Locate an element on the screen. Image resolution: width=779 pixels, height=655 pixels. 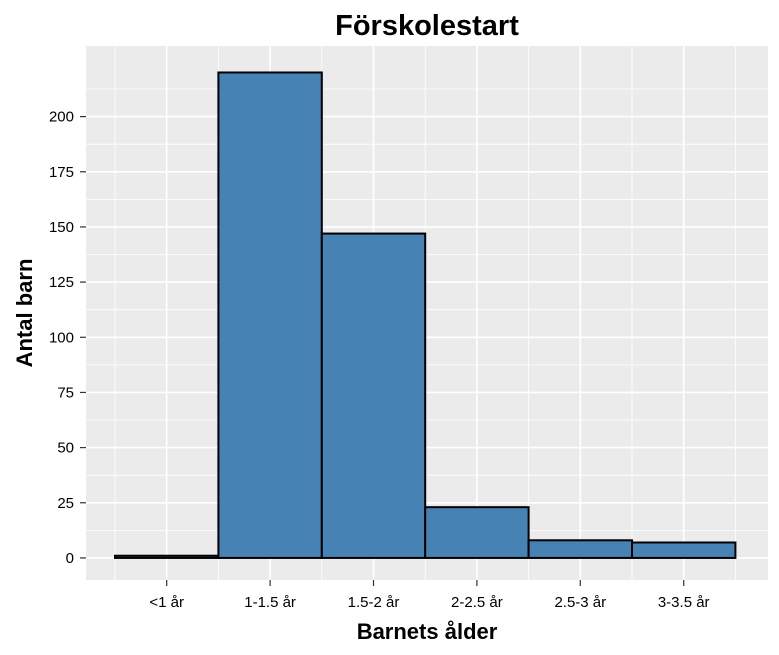
x-tick-label: 1.5-2 år is located at coordinates (374, 602).